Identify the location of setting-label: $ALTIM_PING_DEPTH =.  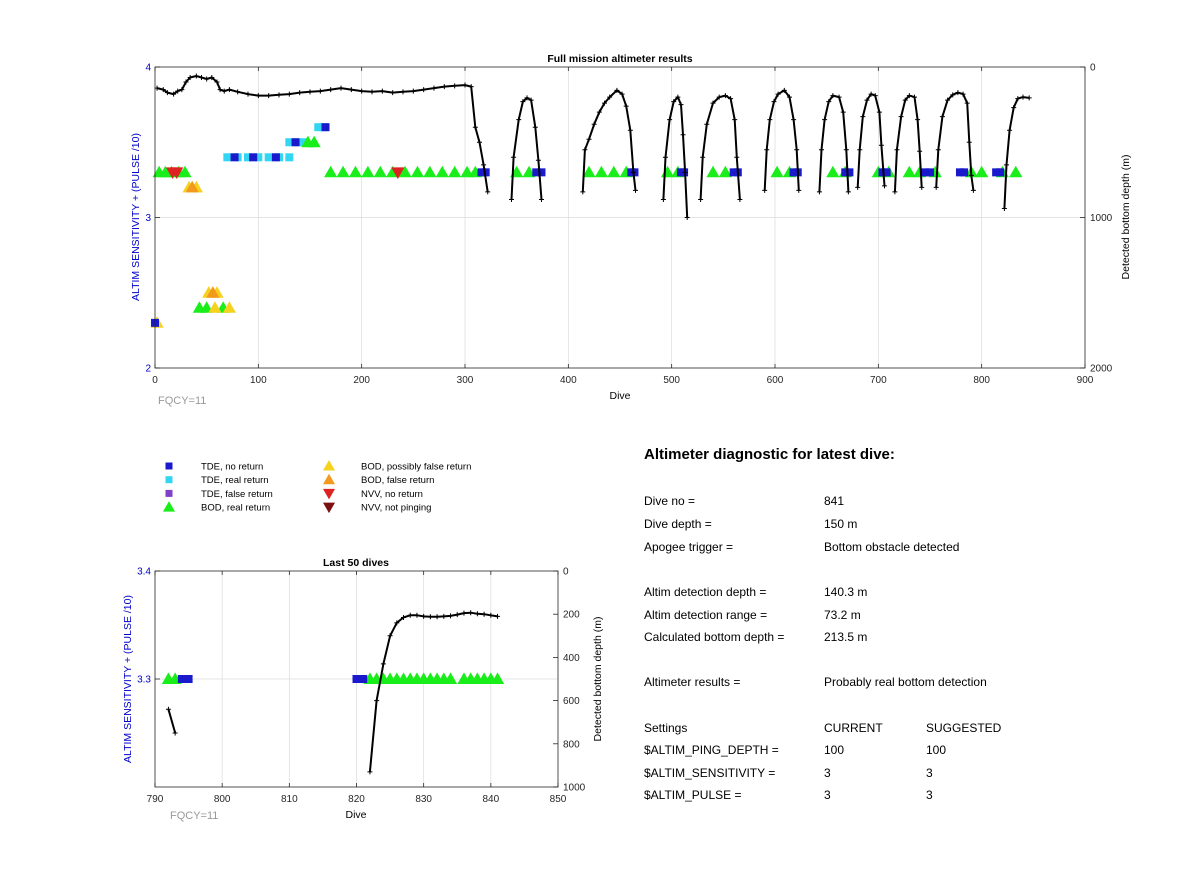
(711, 750).